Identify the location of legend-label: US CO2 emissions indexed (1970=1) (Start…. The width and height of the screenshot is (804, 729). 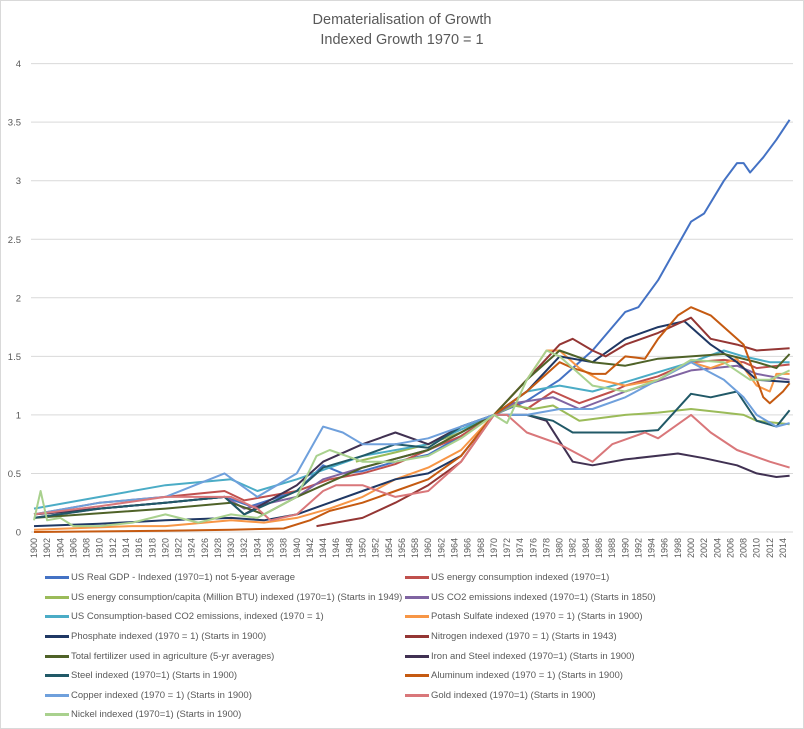
(543, 597).